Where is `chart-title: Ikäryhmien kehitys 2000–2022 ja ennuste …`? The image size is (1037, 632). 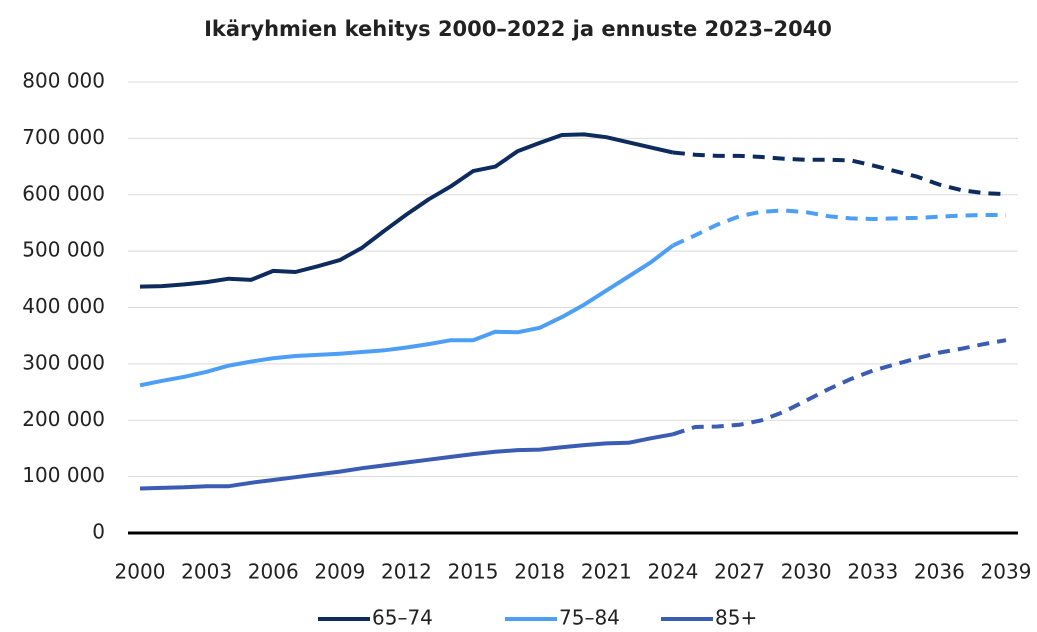
chart-title: Ikäryhmien kehitys 2000–2022 ja ennuste … is located at coordinates (518, 29).